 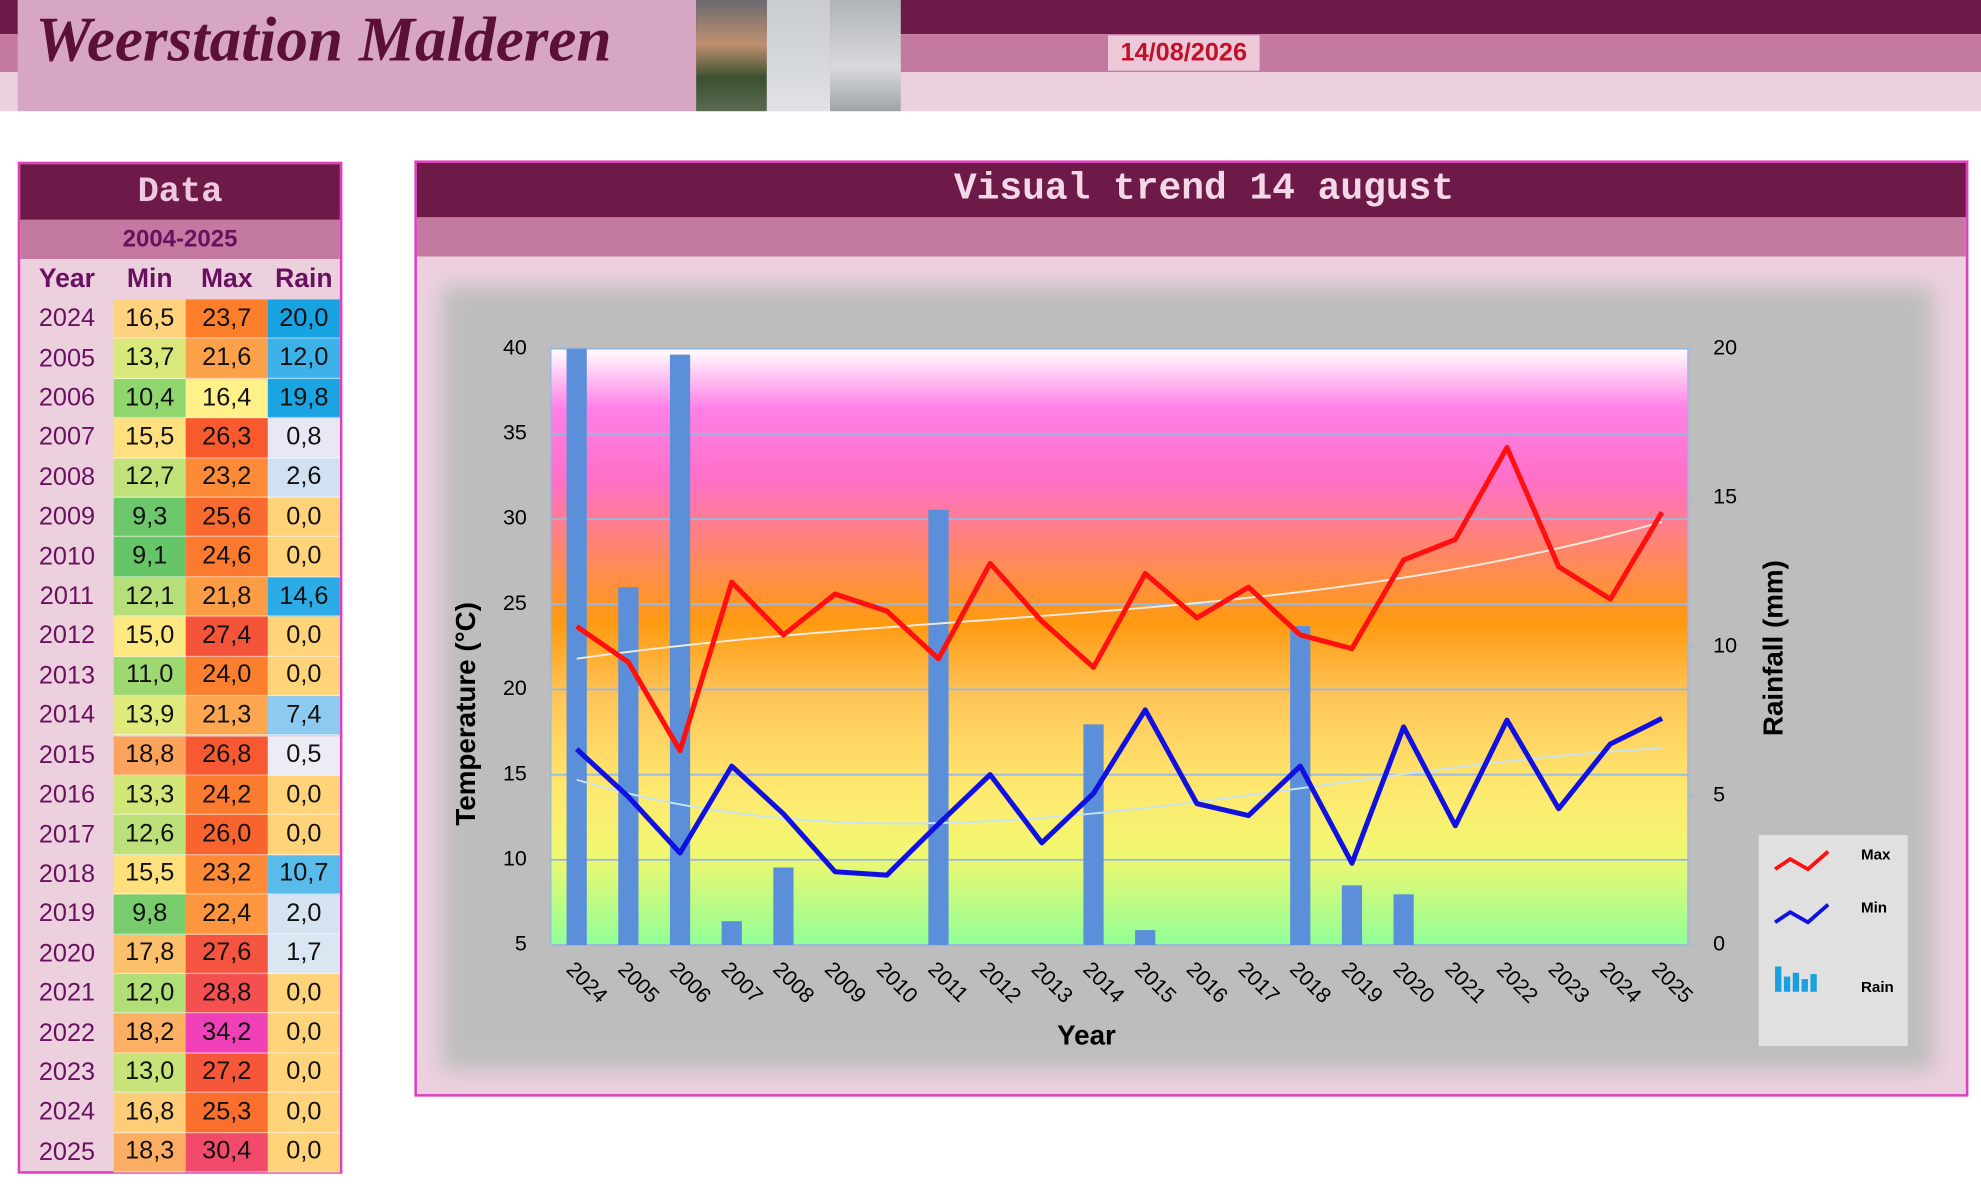 I want to click on y2-tick-label: 10, so click(x=1725, y=646).